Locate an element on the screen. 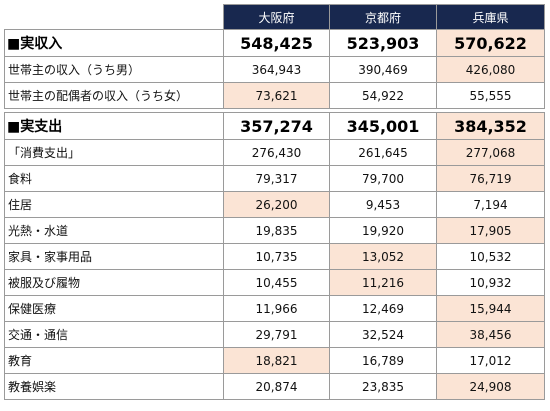 The width and height of the screenshot is (550, 411). header-osaka: 大阪府 is located at coordinates (276, 17).